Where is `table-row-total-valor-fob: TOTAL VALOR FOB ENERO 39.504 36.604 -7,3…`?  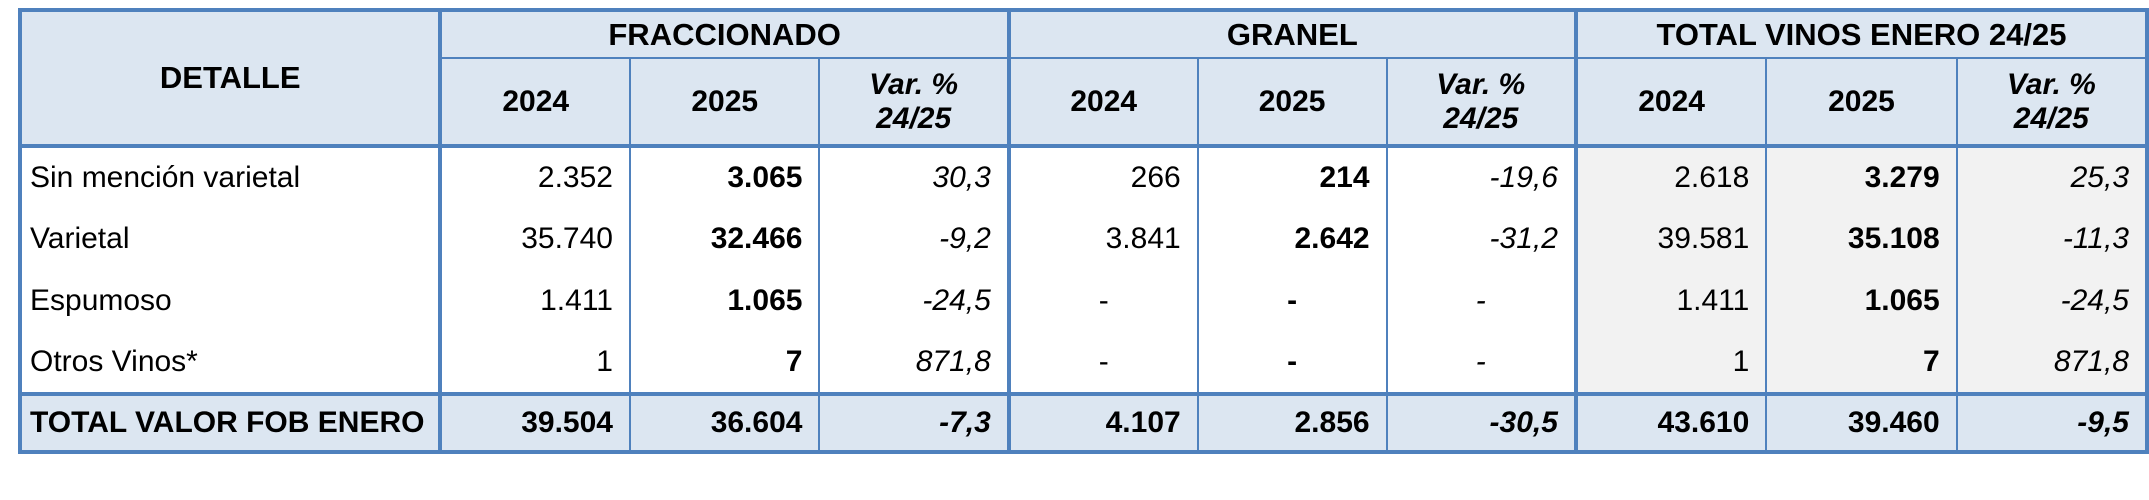 table-row-total-valor-fob: TOTAL VALOR FOB ENERO 39.504 36.604 -7,3… is located at coordinates (1083, 422).